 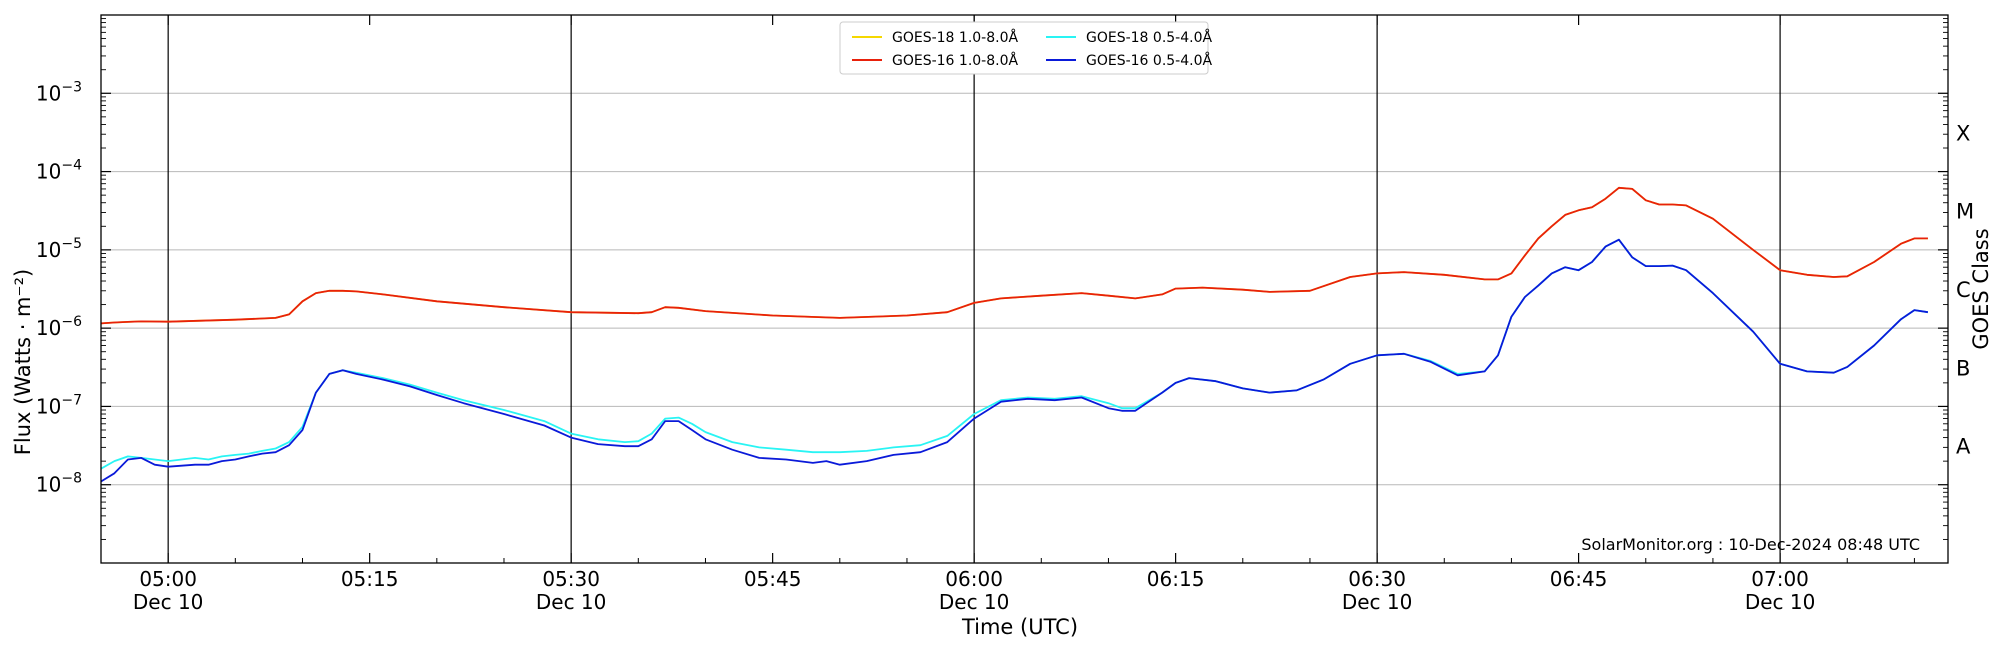 What do you see at coordinates (1963, 368) in the screenshot?
I see `goes-class-label: B` at bounding box center [1963, 368].